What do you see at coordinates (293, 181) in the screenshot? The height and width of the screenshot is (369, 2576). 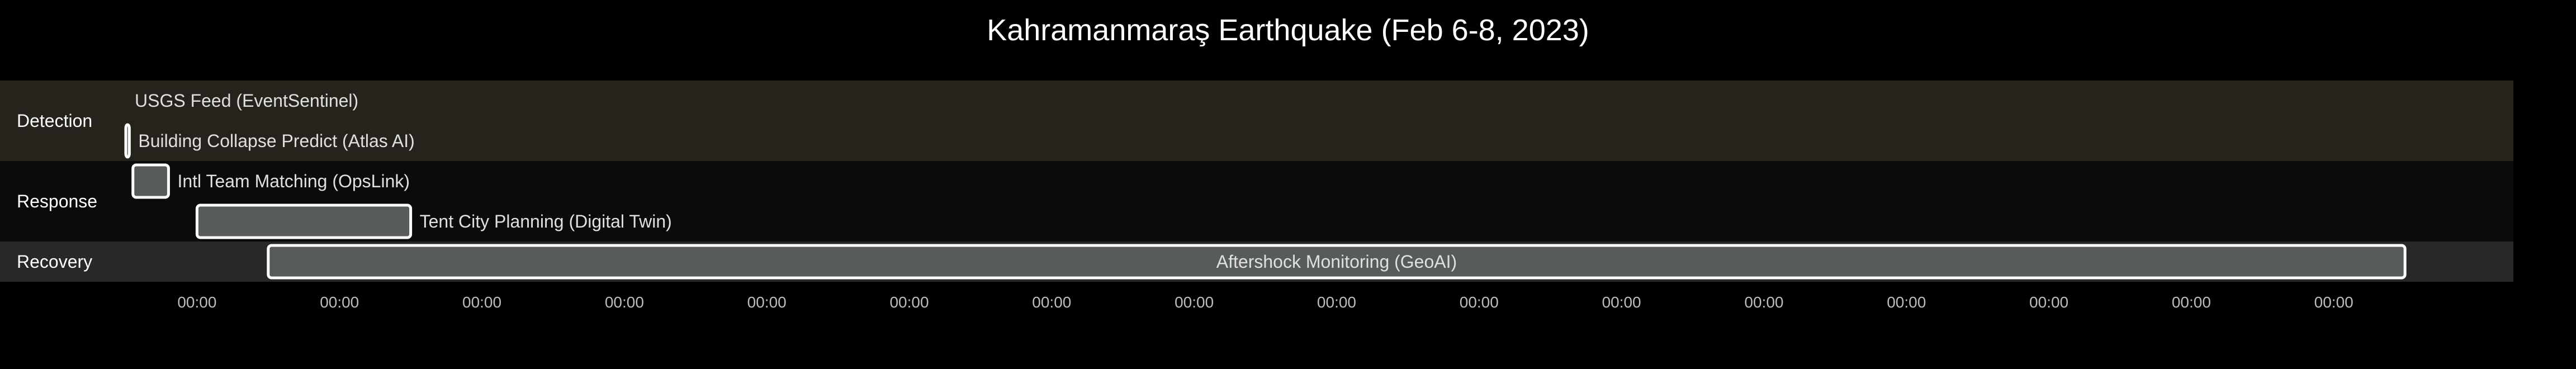 I see `task-label-3: Intl Team Matching (OpsLink)` at bounding box center [293, 181].